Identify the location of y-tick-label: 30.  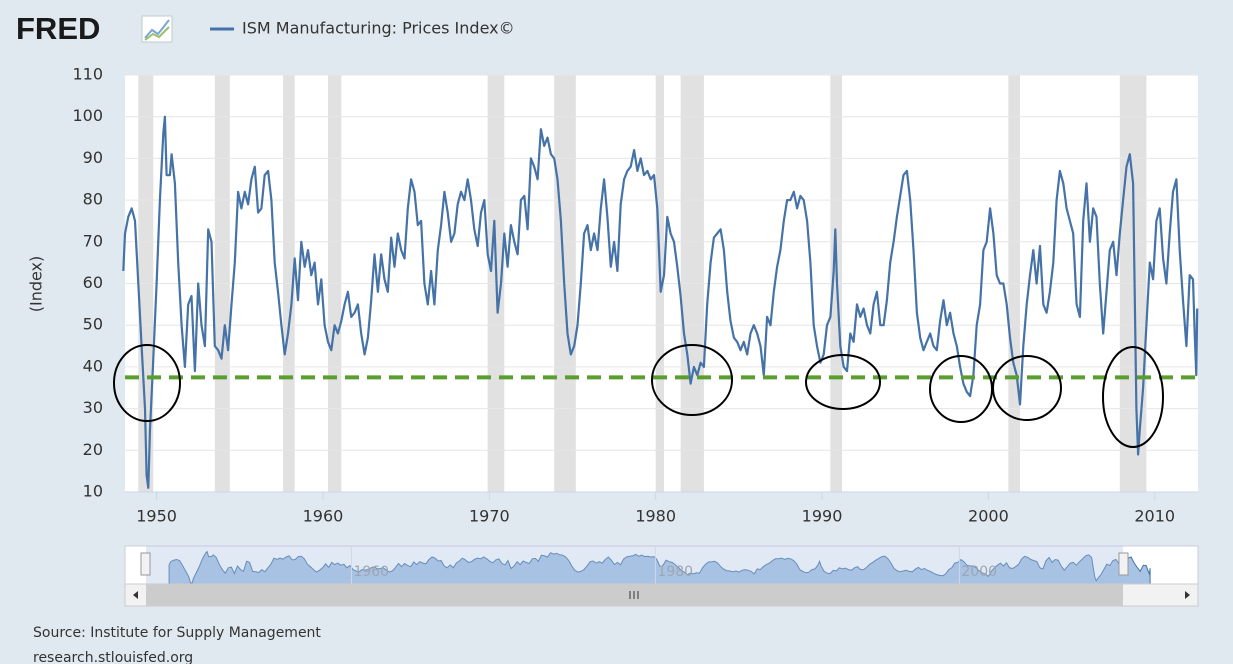
(93, 407).